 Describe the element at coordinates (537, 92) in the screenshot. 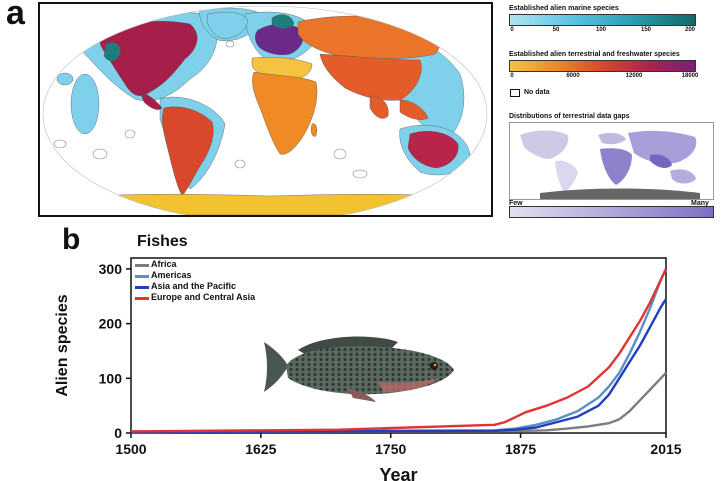

I see `no-data-label: No data` at that location.